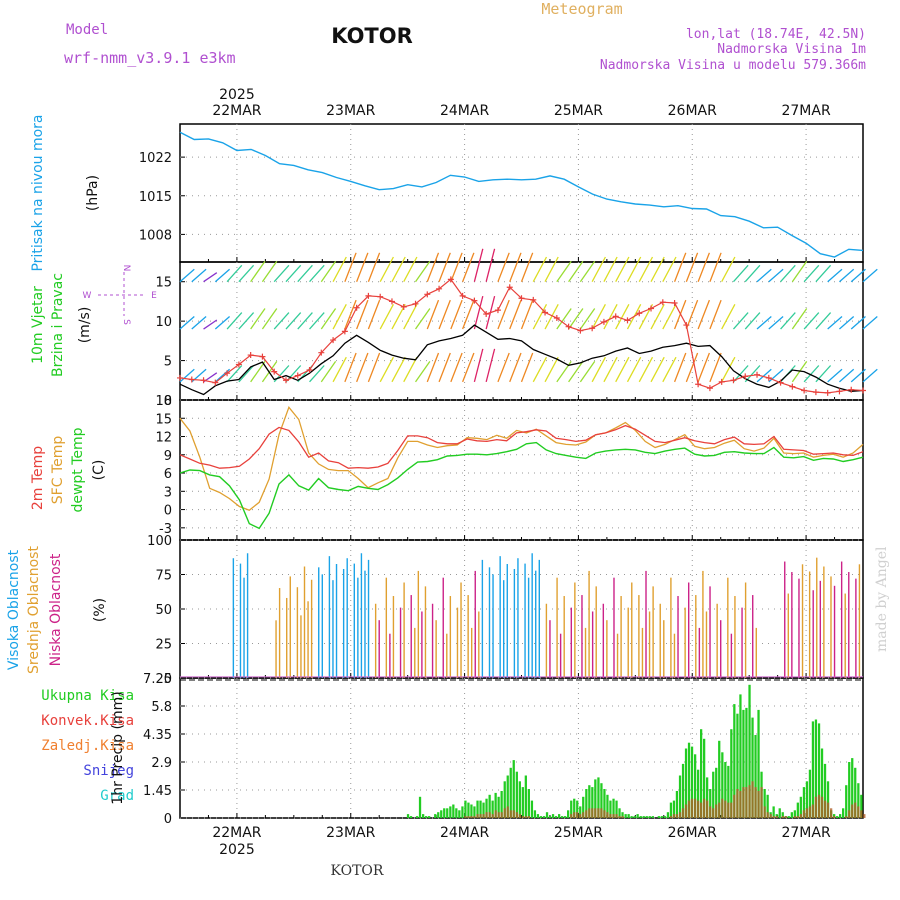  What do you see at coordinates (776, 34) in the screenshot?
I see `lonlat-label: lon,lat (18.74E, 42.5N)` at bounding box center [776, 34].